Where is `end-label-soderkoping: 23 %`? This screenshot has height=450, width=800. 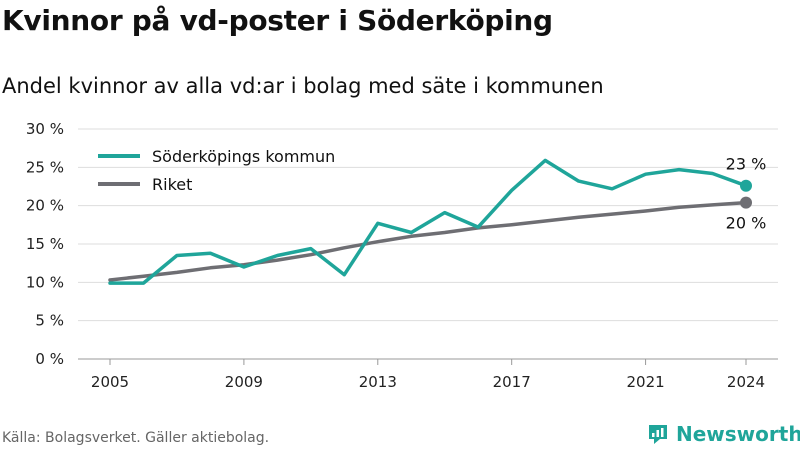 end-label-soderkoping: 23 % is located at coordinates (746, 164).